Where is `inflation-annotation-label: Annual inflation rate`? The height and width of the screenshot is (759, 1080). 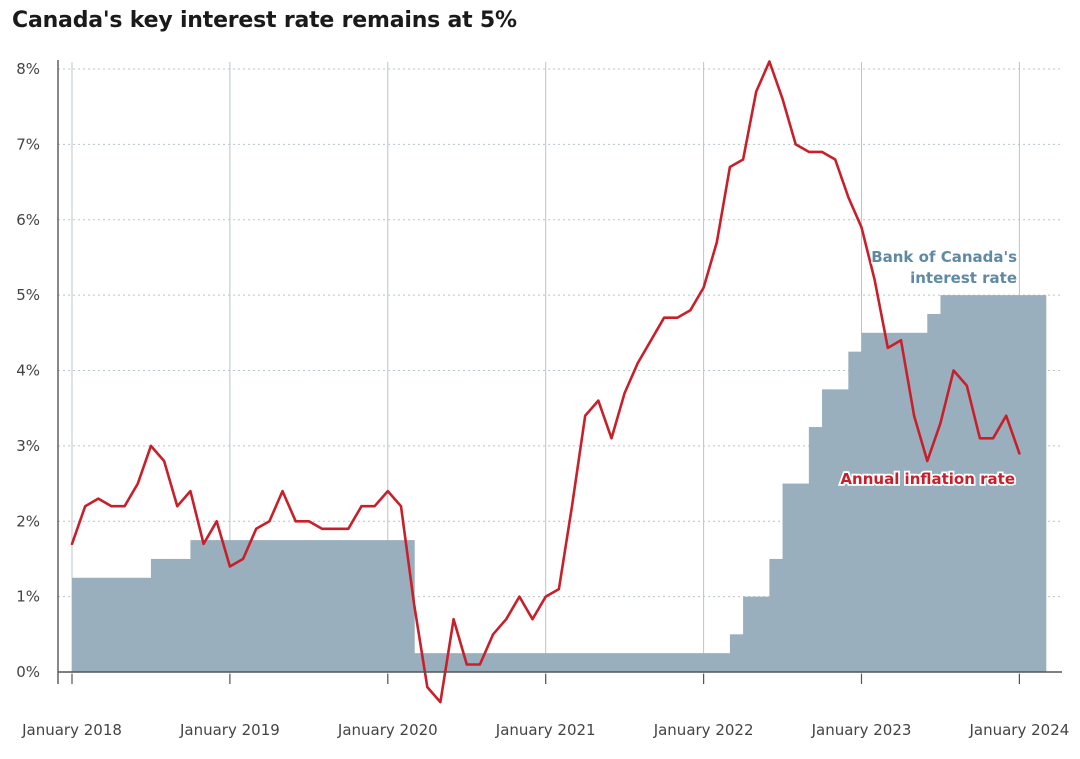
inflation-annotation-label: Annual inflation rate is located at coordinates (927, 479).